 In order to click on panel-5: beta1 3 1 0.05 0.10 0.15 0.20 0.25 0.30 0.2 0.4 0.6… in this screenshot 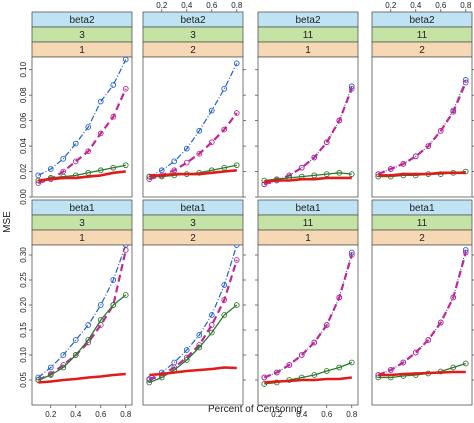, I will do `click(76, 309)`.